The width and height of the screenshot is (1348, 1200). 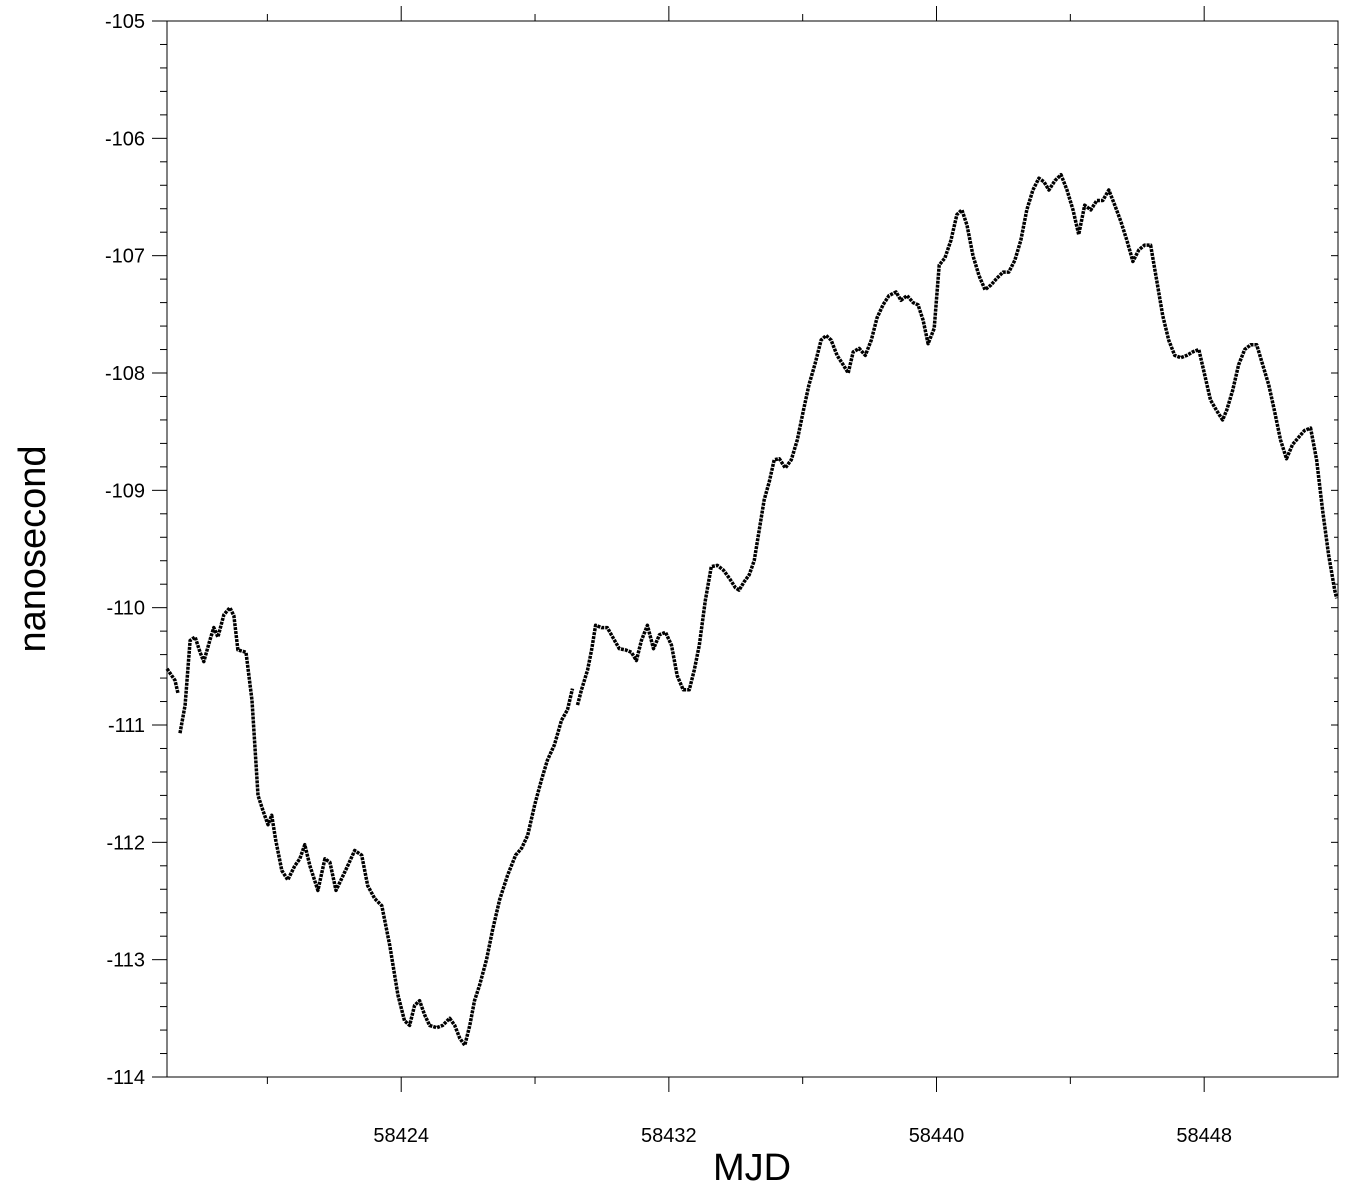 What do you see at coordinates (125, 257) in the screenshot?
I see `y-tick-label: -107` at bounding box center [125, 257].